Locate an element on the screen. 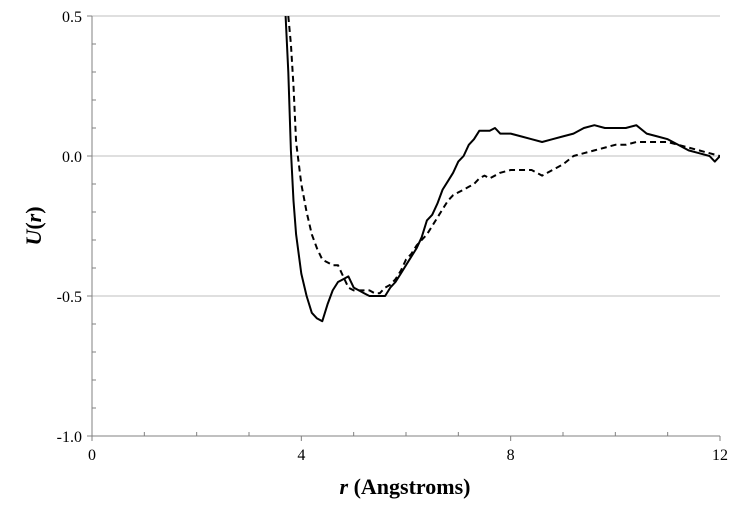 This screenshot has height=508, width=738. x-axis-title: r (Angstroms) is located at coordinates (405, 486).